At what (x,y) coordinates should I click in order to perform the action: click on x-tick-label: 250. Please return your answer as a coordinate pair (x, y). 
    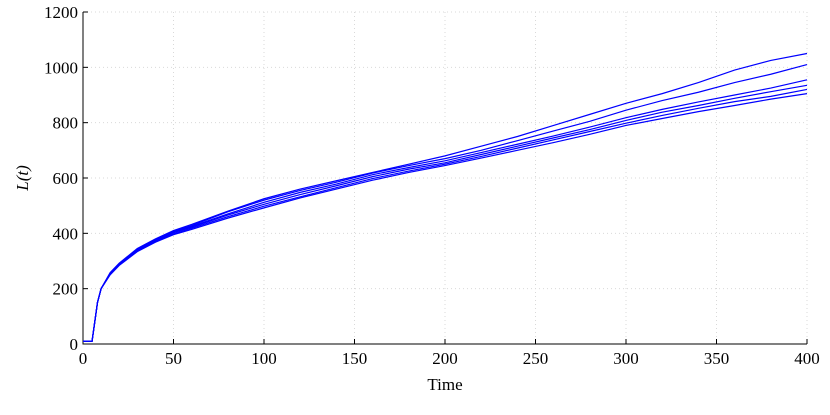
    Looking at the image, I should click on (536, 358).